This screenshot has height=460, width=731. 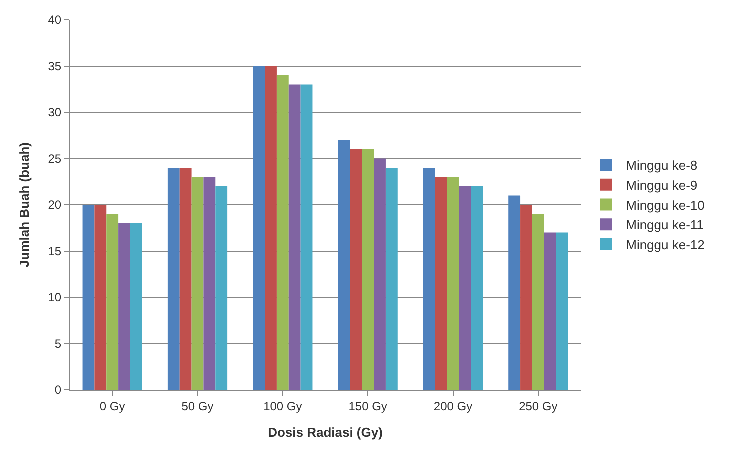 What do you see at coordinates (55, 66) in the screenshot?
I see `y-tick-label: 35` at bounding box center [55, 66].